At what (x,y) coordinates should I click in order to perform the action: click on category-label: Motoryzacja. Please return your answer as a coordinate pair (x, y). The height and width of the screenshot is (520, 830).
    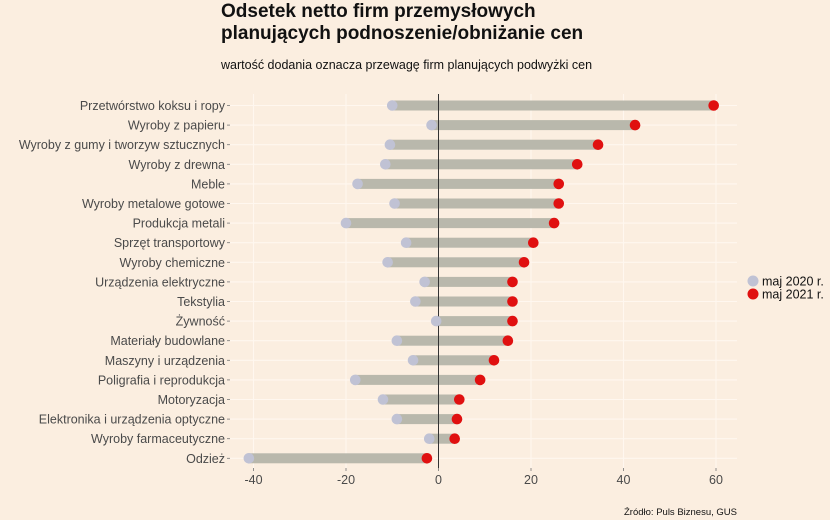
    Looking at the image, I should click on (191, 400).